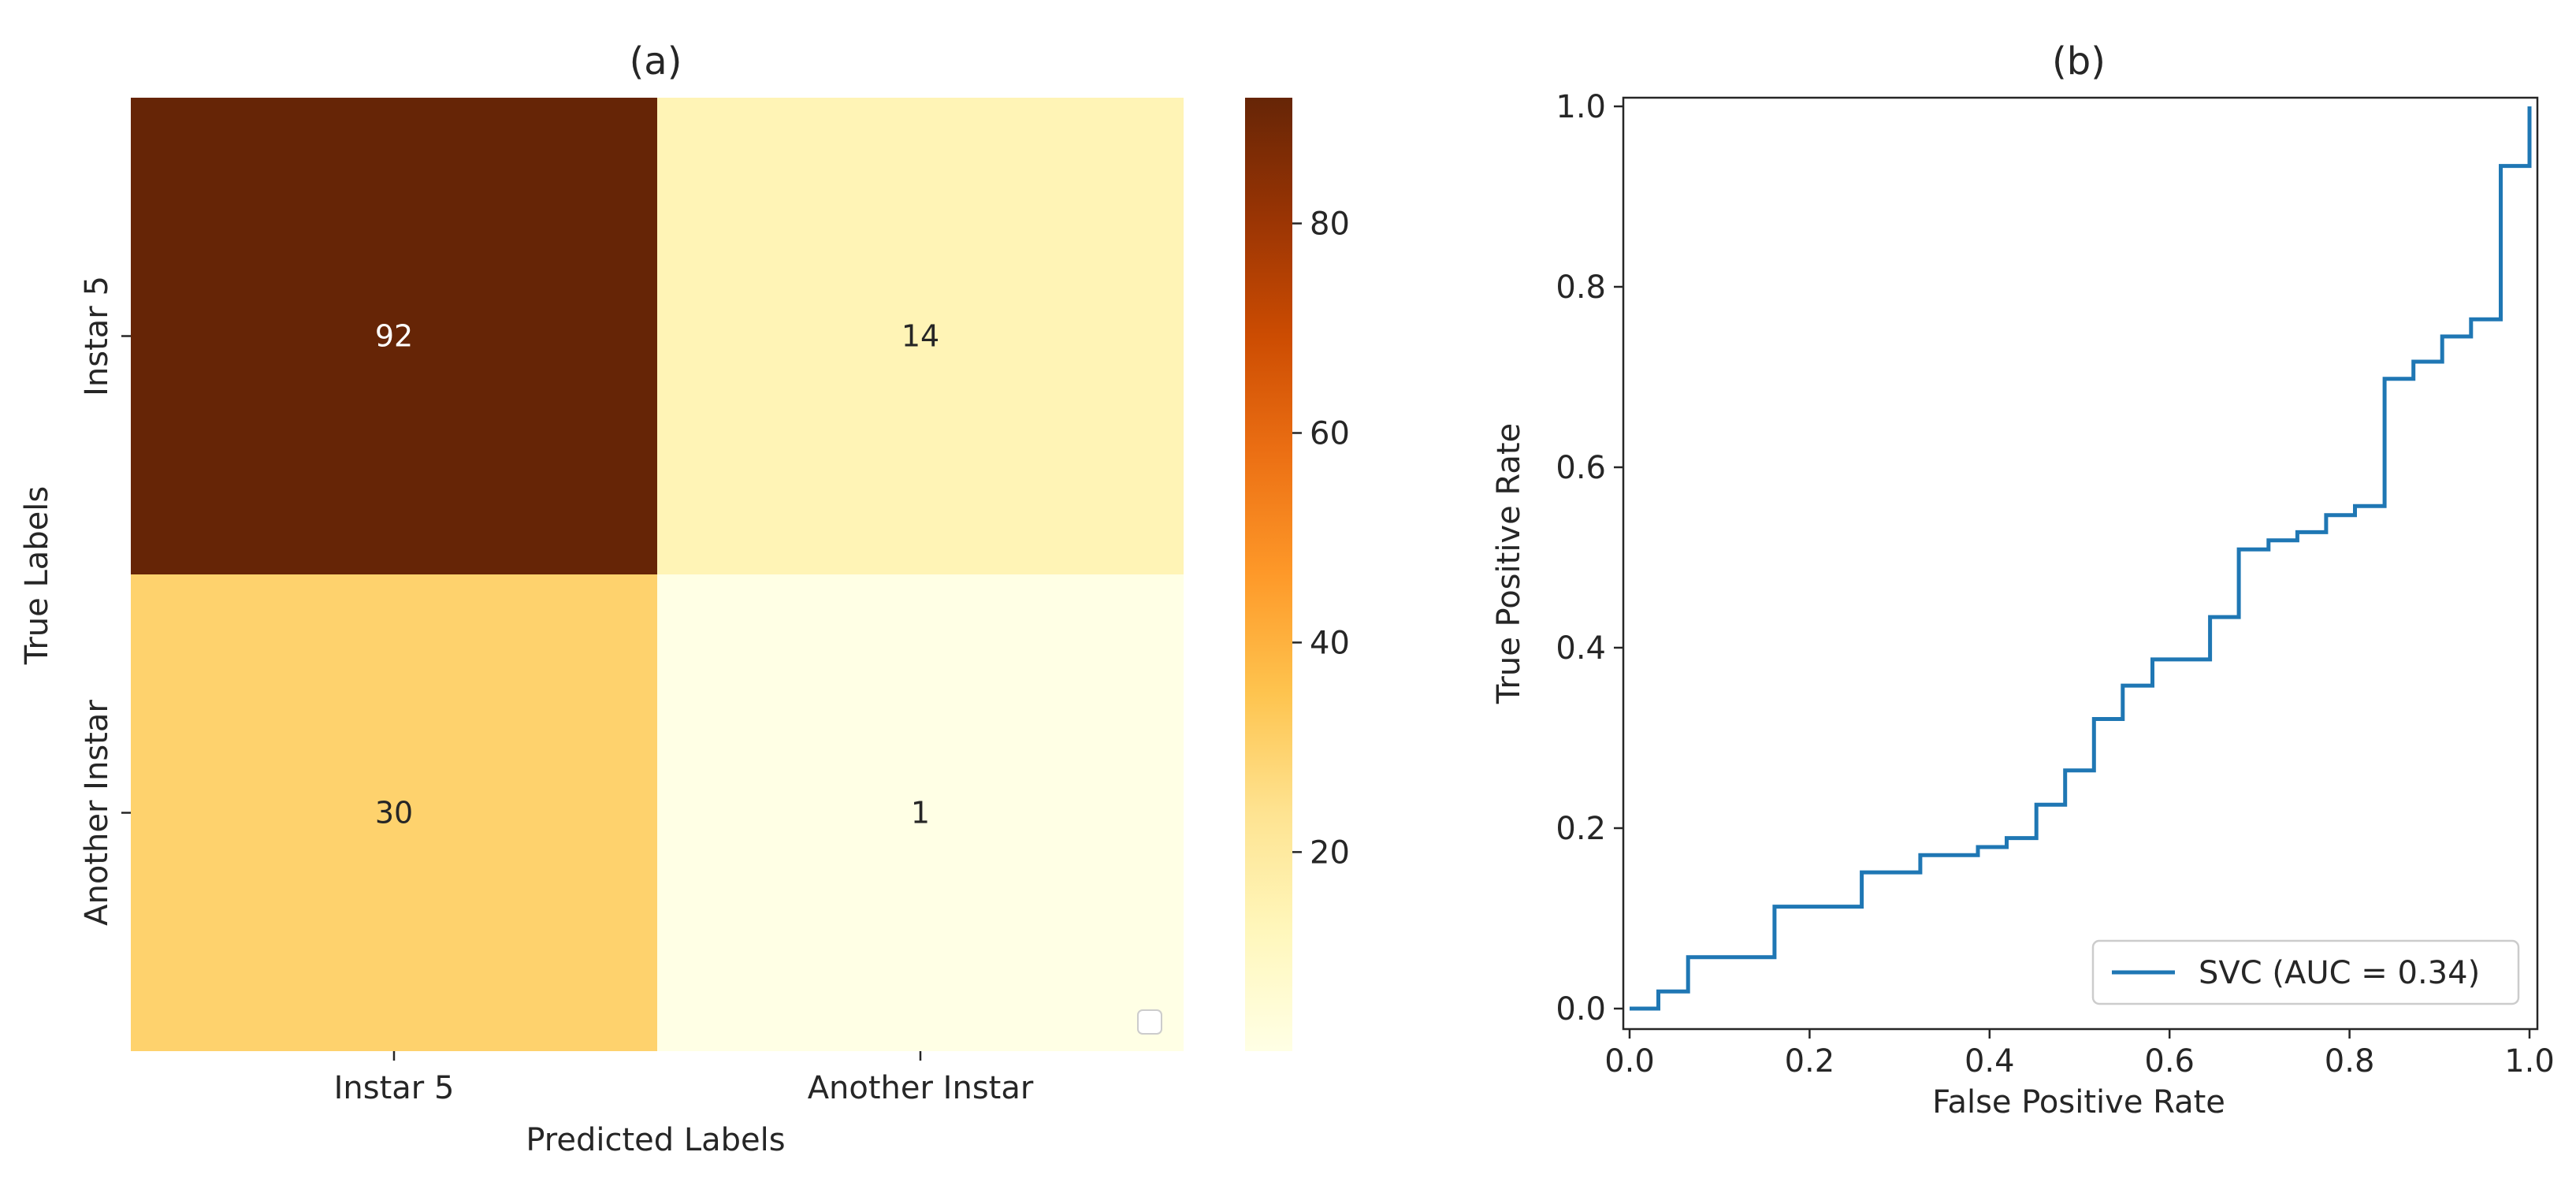  Describe the element at coordinates (1581, 648) in the screenshot. I see `roc-y-tick-label: 0.4` at that location.